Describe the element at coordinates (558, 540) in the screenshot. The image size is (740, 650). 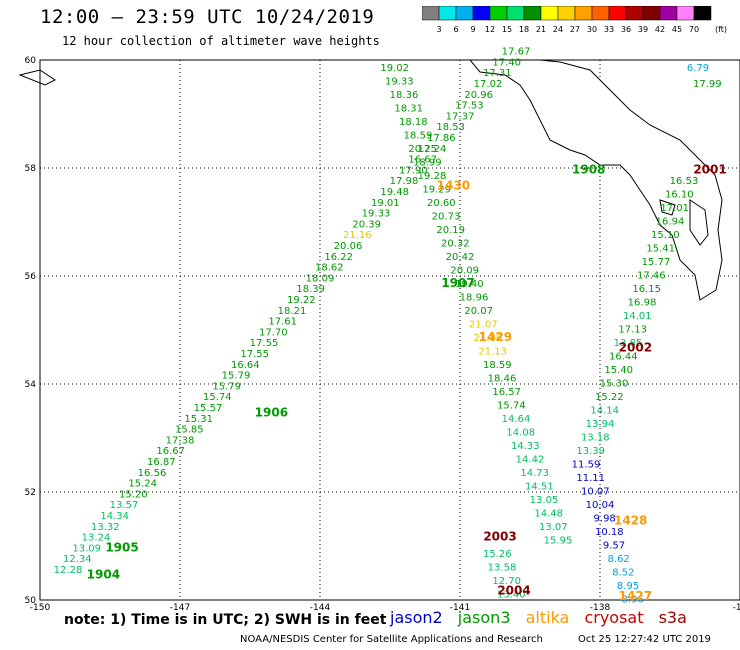
I see `wave-height-label: 15.95` at that location.